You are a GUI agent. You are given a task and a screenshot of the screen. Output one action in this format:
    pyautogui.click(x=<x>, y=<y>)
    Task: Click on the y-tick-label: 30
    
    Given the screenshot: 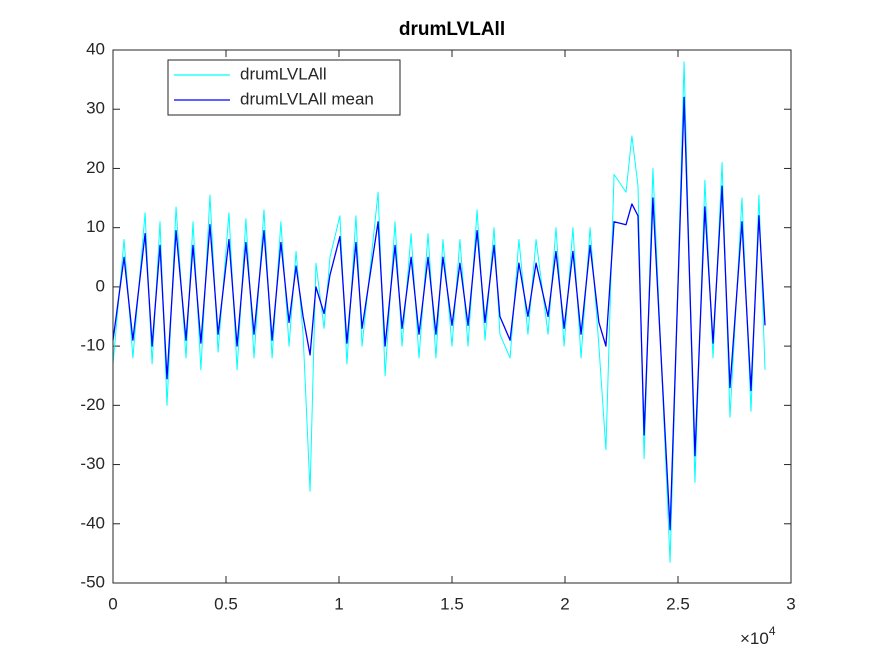 What is the action you would take?
    pyautogui.click(x=95, y=108)
    